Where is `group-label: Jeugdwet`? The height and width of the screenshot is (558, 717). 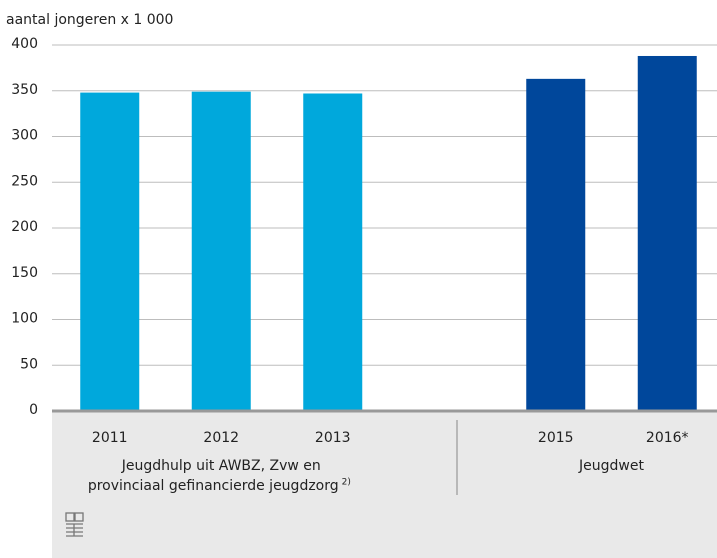 group-label: Jeugdwet is located at coordinates (611, 466).